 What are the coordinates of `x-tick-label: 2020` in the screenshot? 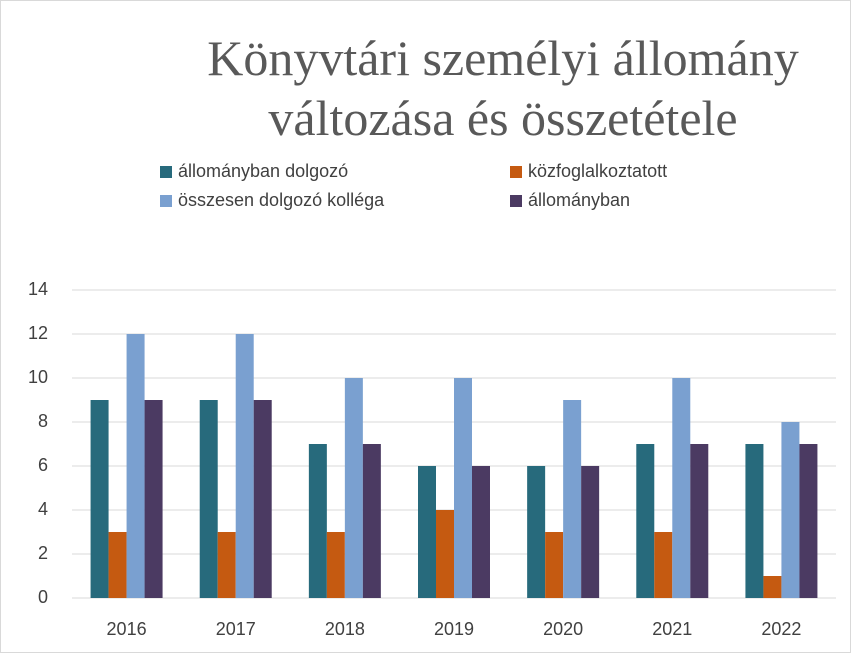 It's located at (563, 629).